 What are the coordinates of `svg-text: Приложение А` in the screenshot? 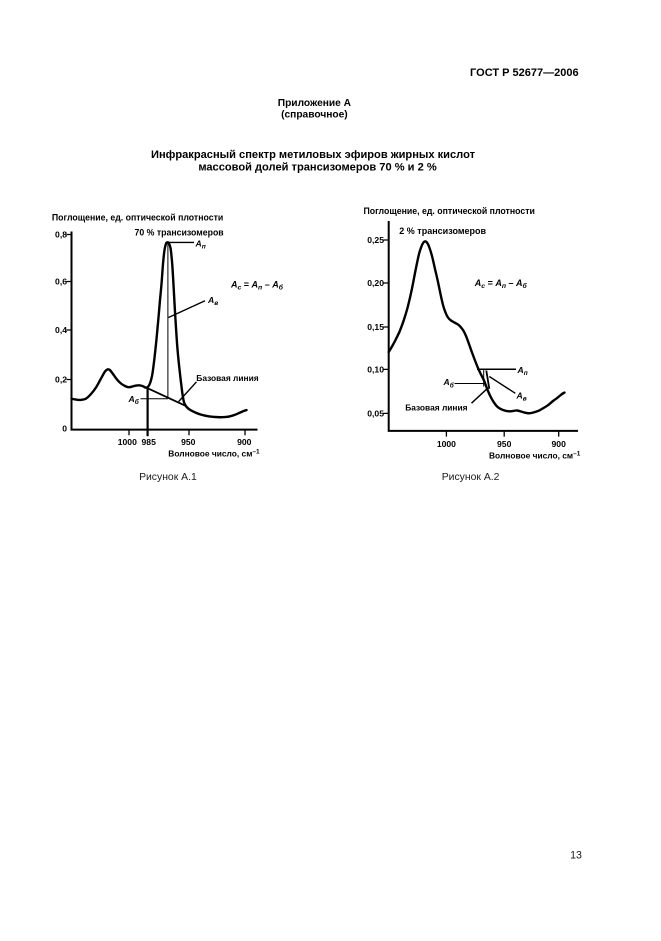 It's located at (315, 103).